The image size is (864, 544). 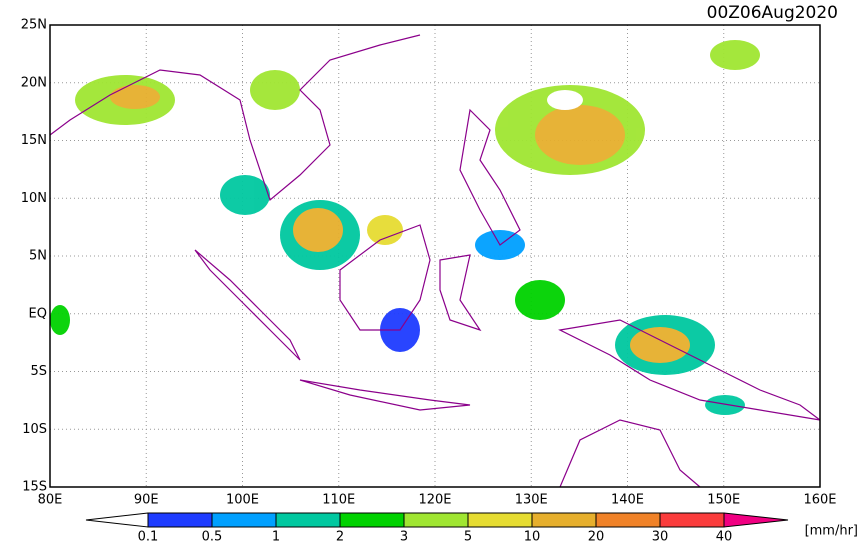 What do you see at coordinates (34, 429) in the screenshot?
I see `lat-label: 10S` at bounding box center [34, 429].